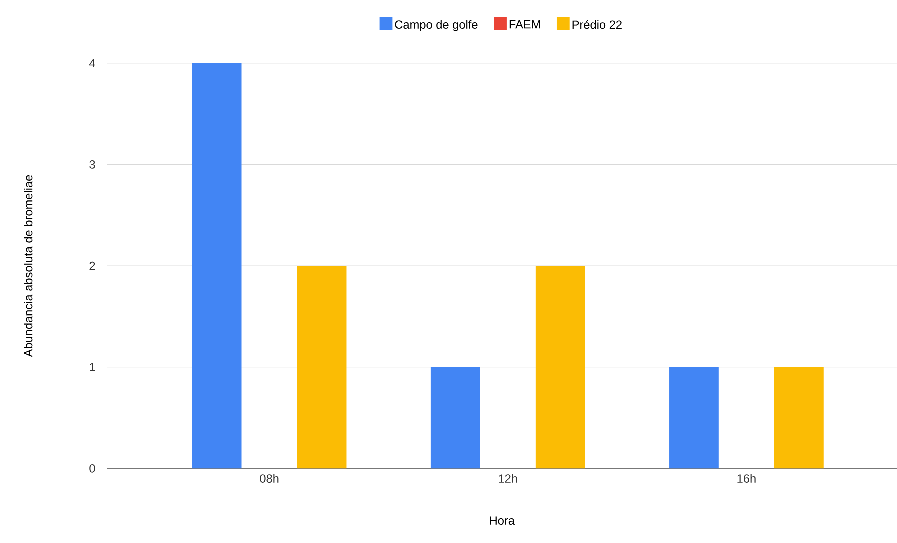 This screenshot has height=543, width=897. I want to click on legend-label: Campo de golfe, so click(436, 26).